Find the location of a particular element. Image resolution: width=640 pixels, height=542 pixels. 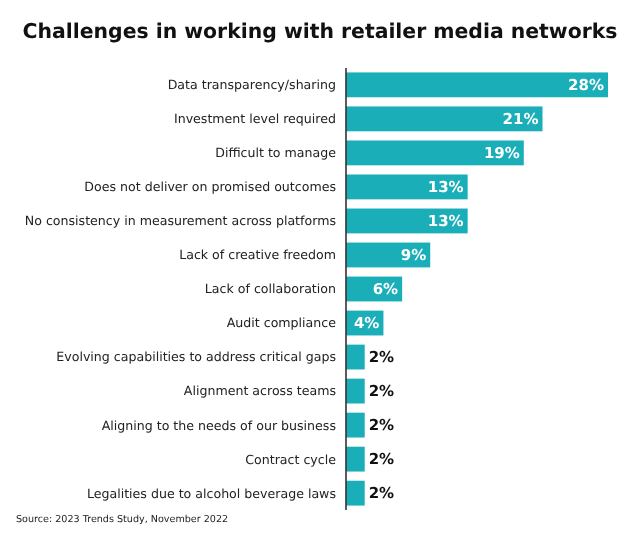

chart-title: Challenges in working with retailer media networks is located at coordinates (320, 33).